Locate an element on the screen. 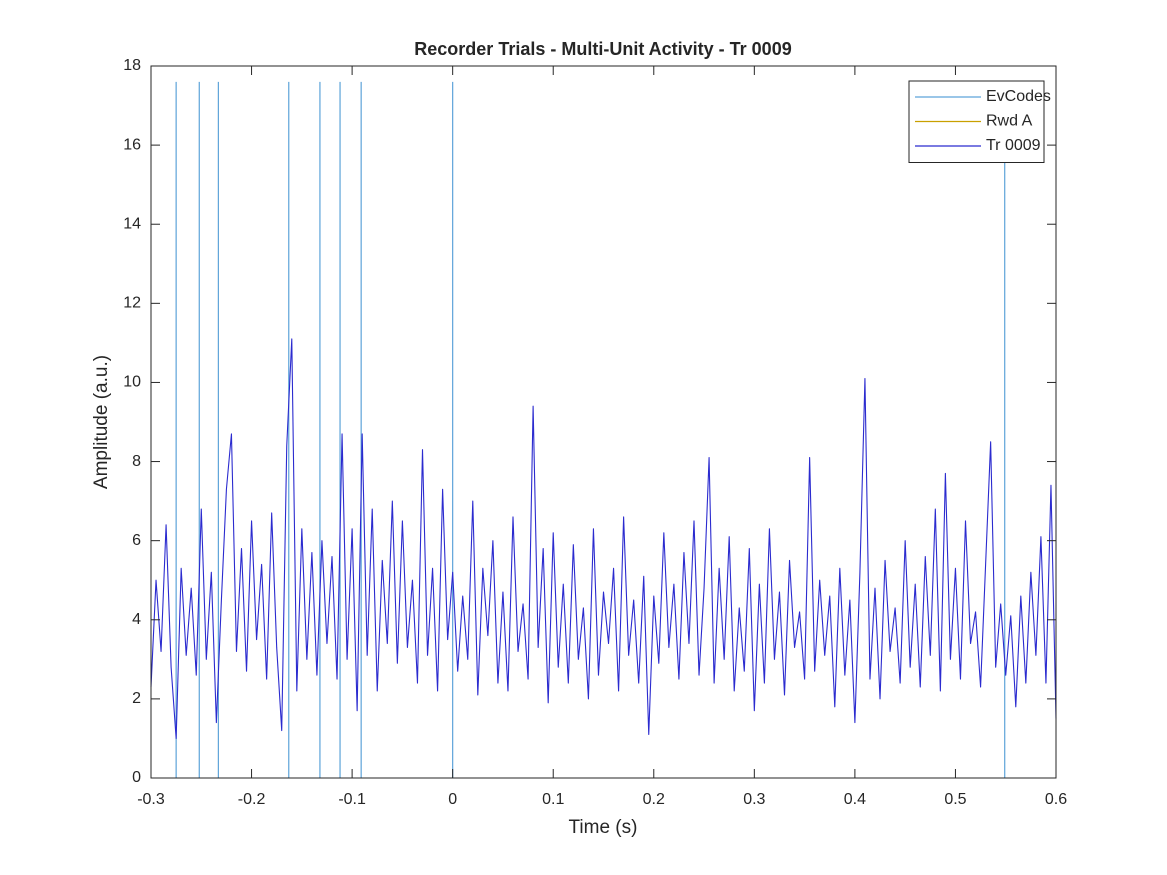  legend-label: Rwd A is located at coordinates (1009, 121).